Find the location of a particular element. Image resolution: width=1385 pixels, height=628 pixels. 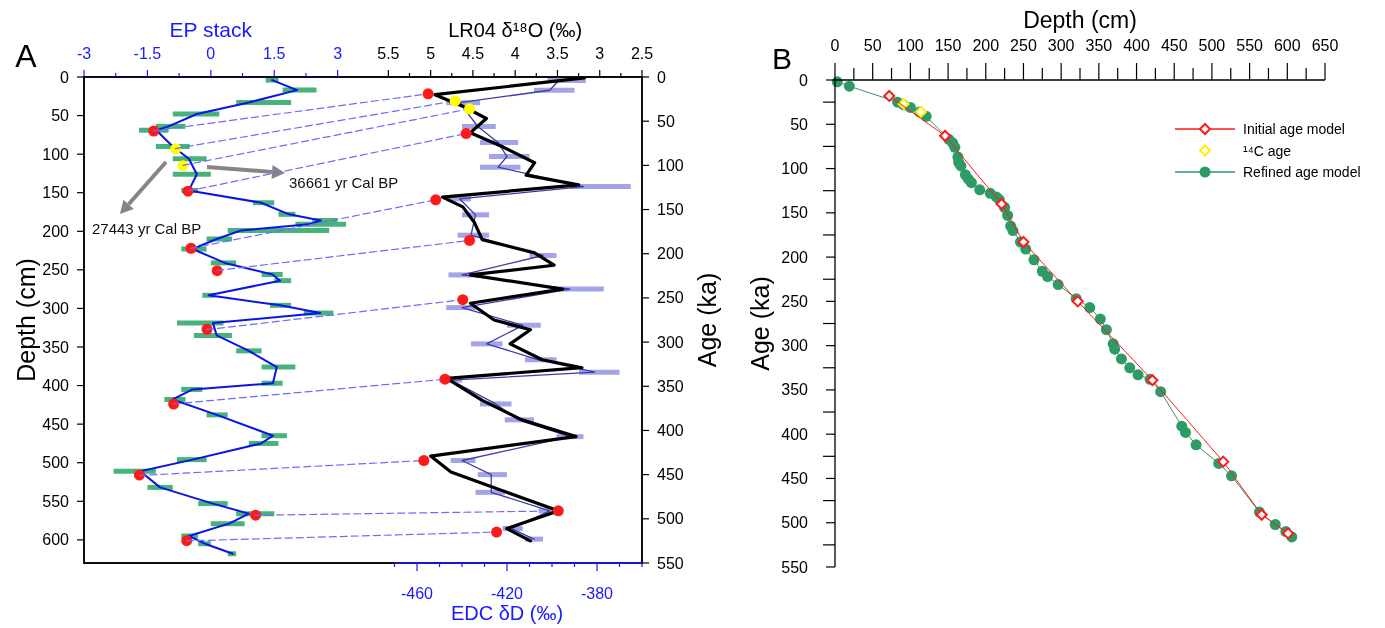

x-tick-label: 200 is located at coordinates (986, 45).